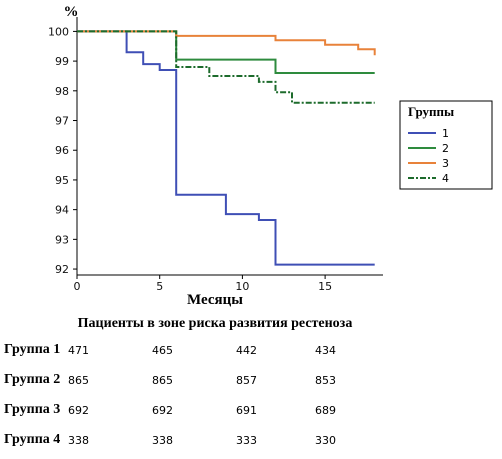 Image resolution: width=502 pixels, height=459 pixels. What do you see at coordinates (325, 380) in the screenshot?
I see `risk-value: 853` at bounding box center [325, 380].